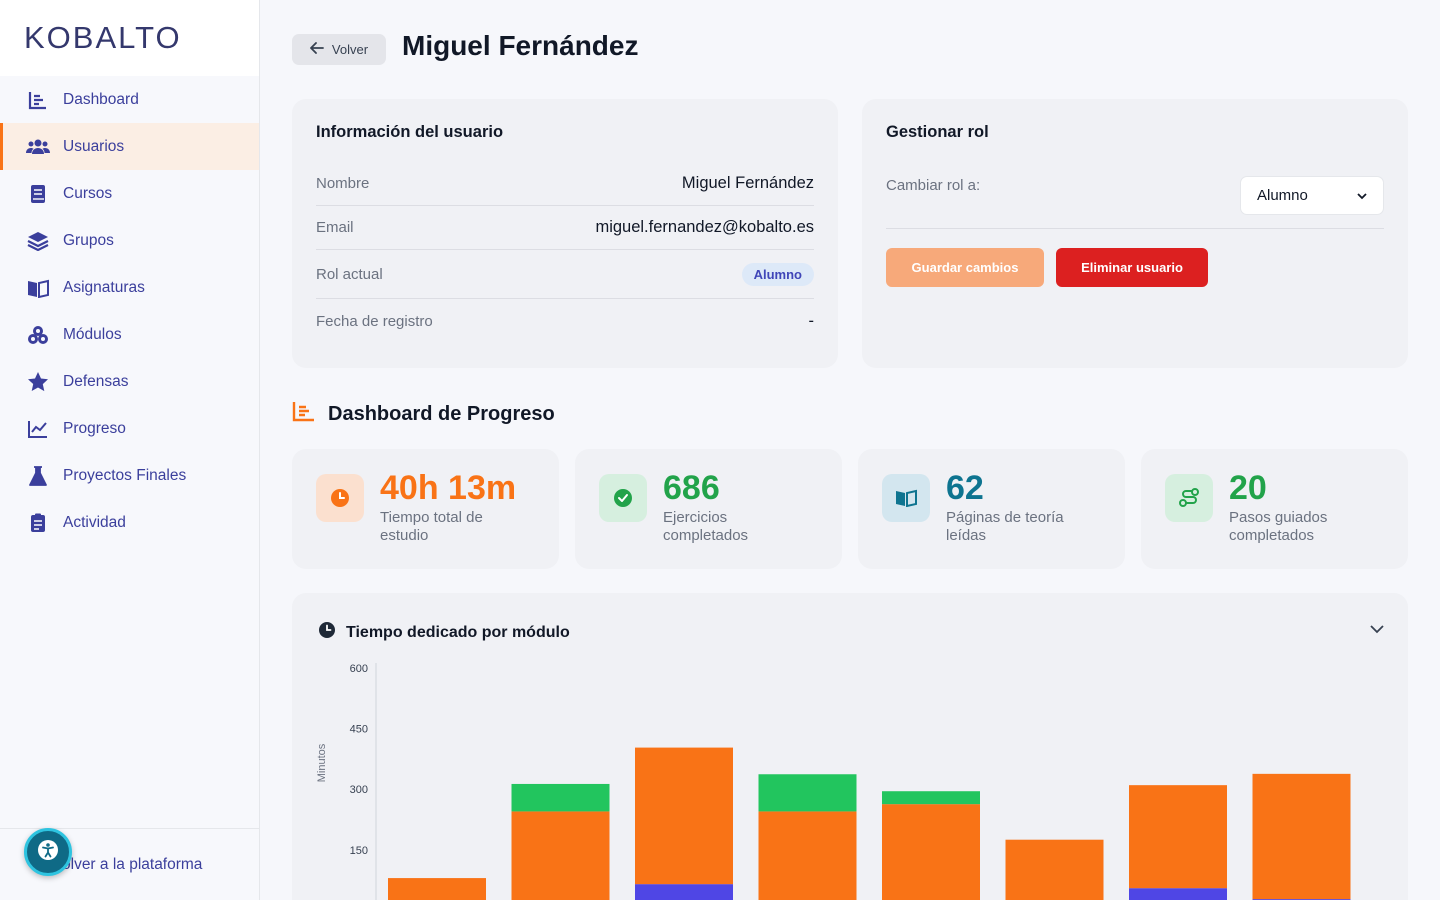 The height and width of the screenshot is (900, 1440). I want to click on info-label: Rol actual, so click(349, 274).